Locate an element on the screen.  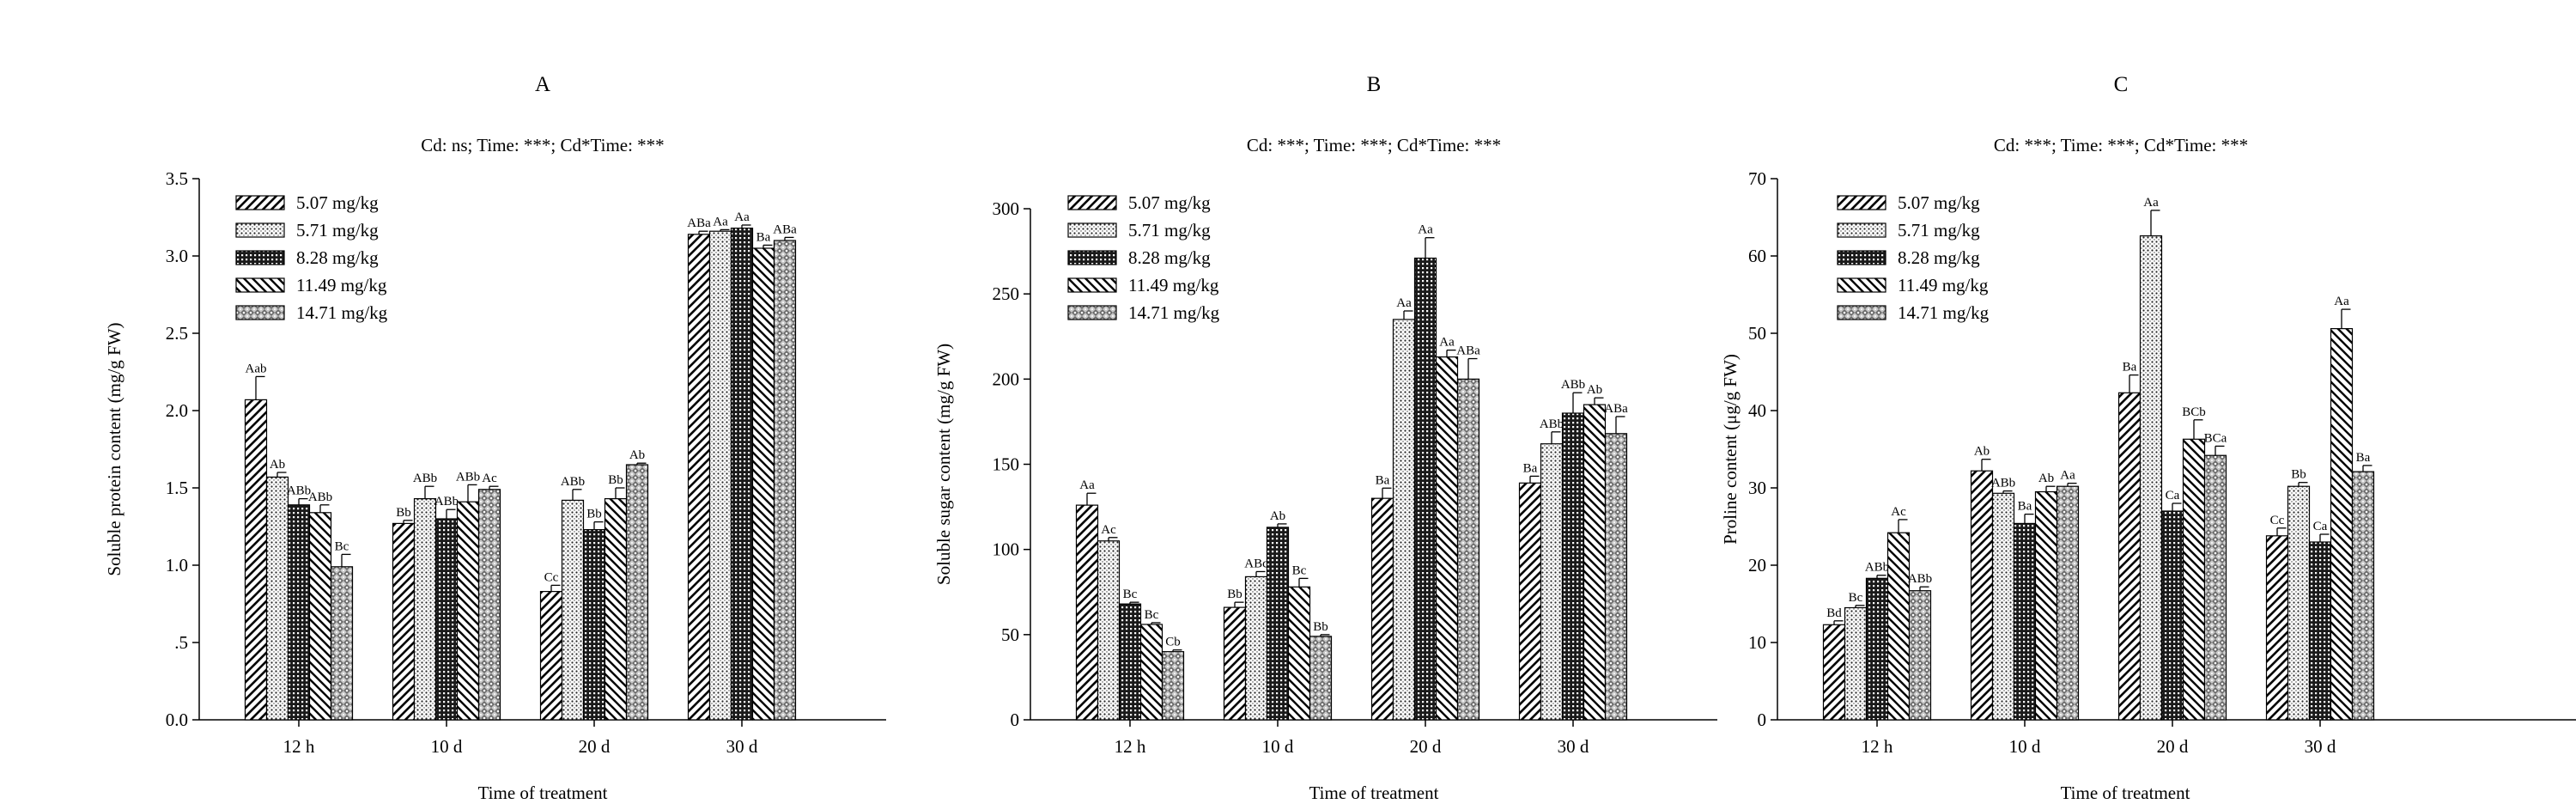
y-tick-label: 0.0 is located at coordinates (177, 720).